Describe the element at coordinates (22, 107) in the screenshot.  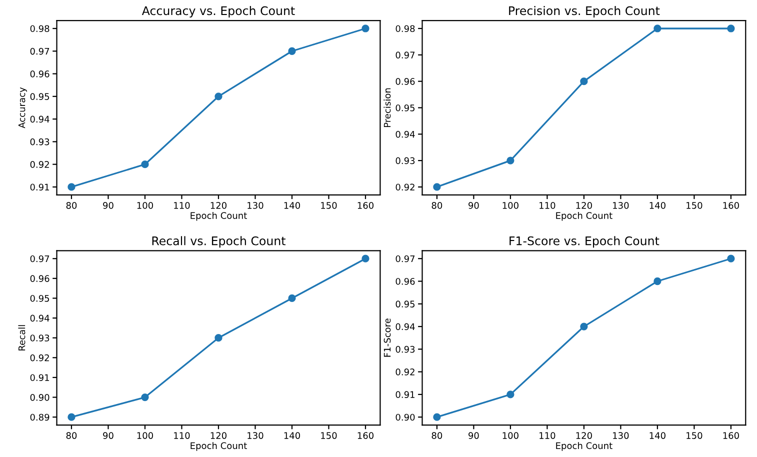
I see `y-axis-title: Accuracy` at that location.